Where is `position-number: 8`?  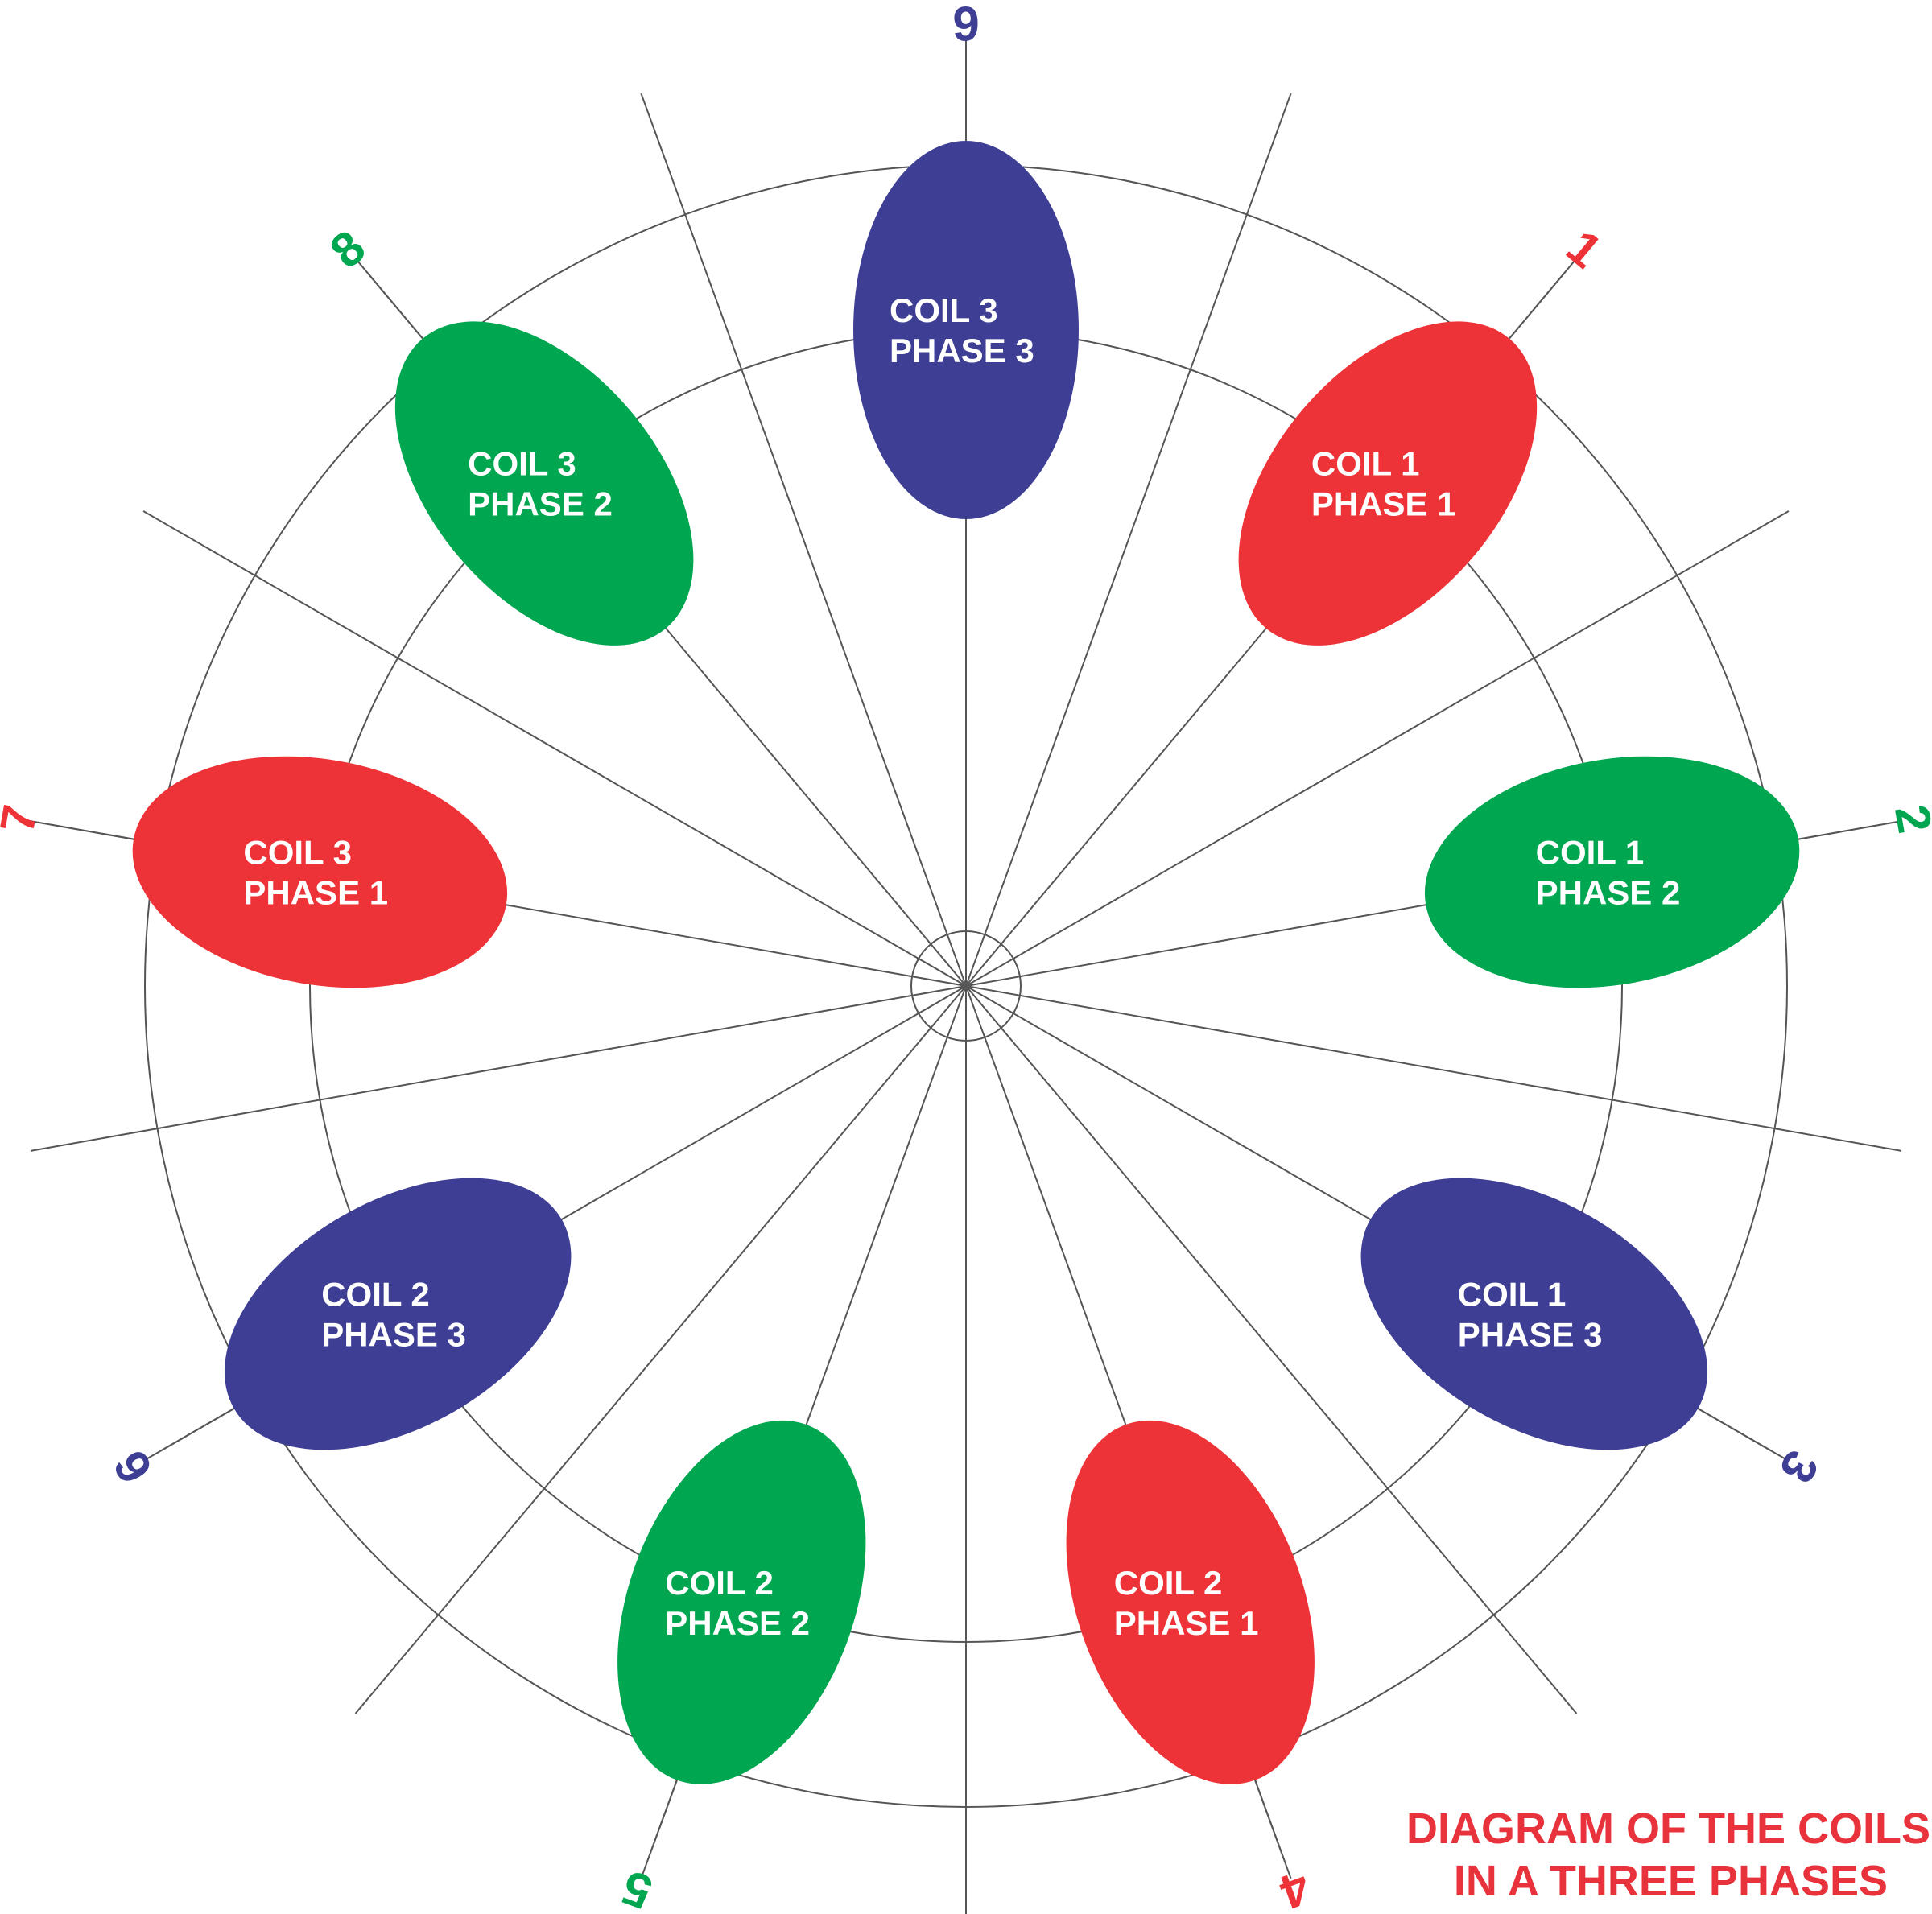
position-number: 8 is located at coordinates (348, 249).